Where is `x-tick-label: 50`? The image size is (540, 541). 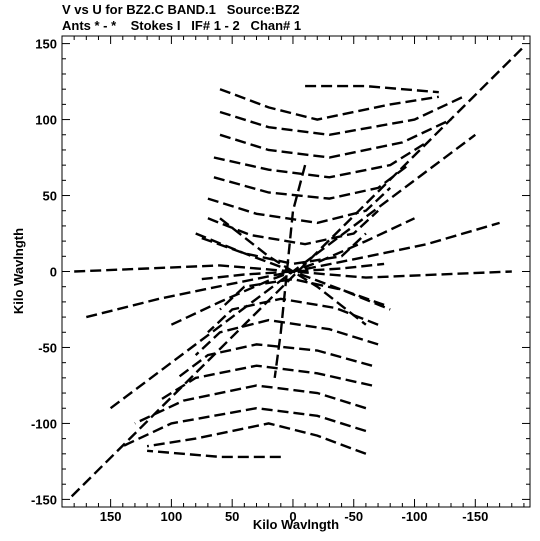
x-tick-label: 50 is located at coordinates (232, 516).